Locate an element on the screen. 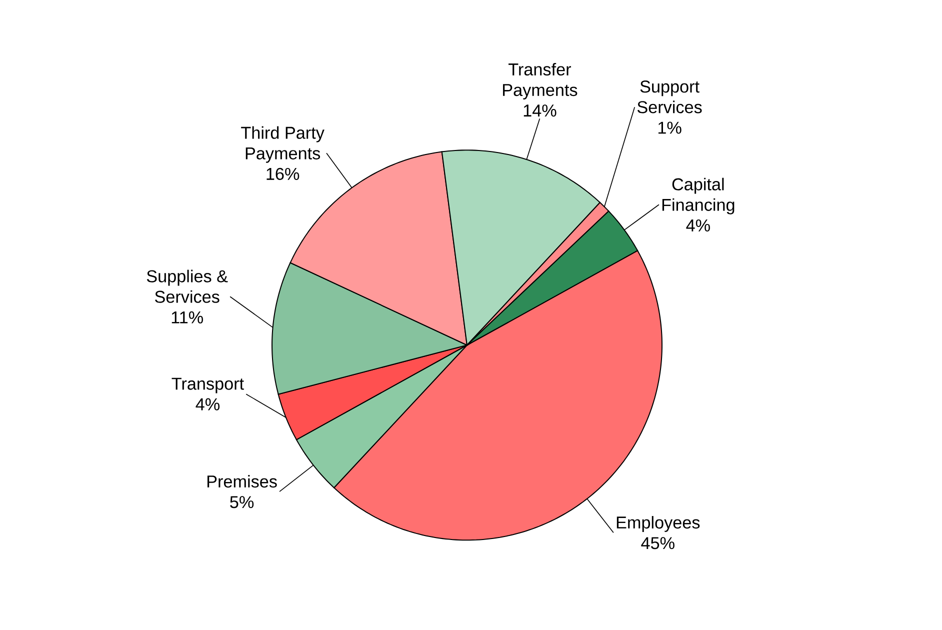 The image size is (942, 630). slice-label: Premises is located at coordinates (242, 481).